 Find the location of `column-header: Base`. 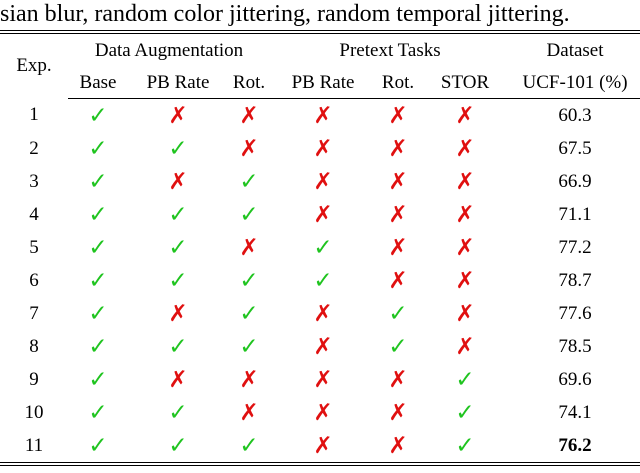

column-header: Base is located at coordinates (98, 83).